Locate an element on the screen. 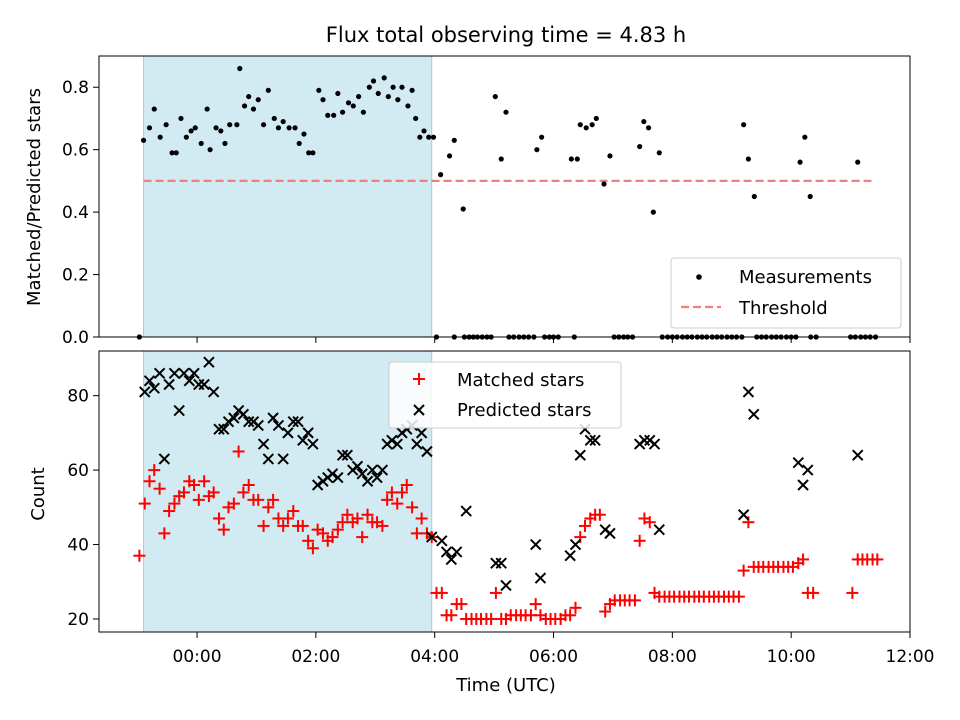 The image size is (960, 720). x-tick-label: 12:00 is located at coordinates (910, 657).